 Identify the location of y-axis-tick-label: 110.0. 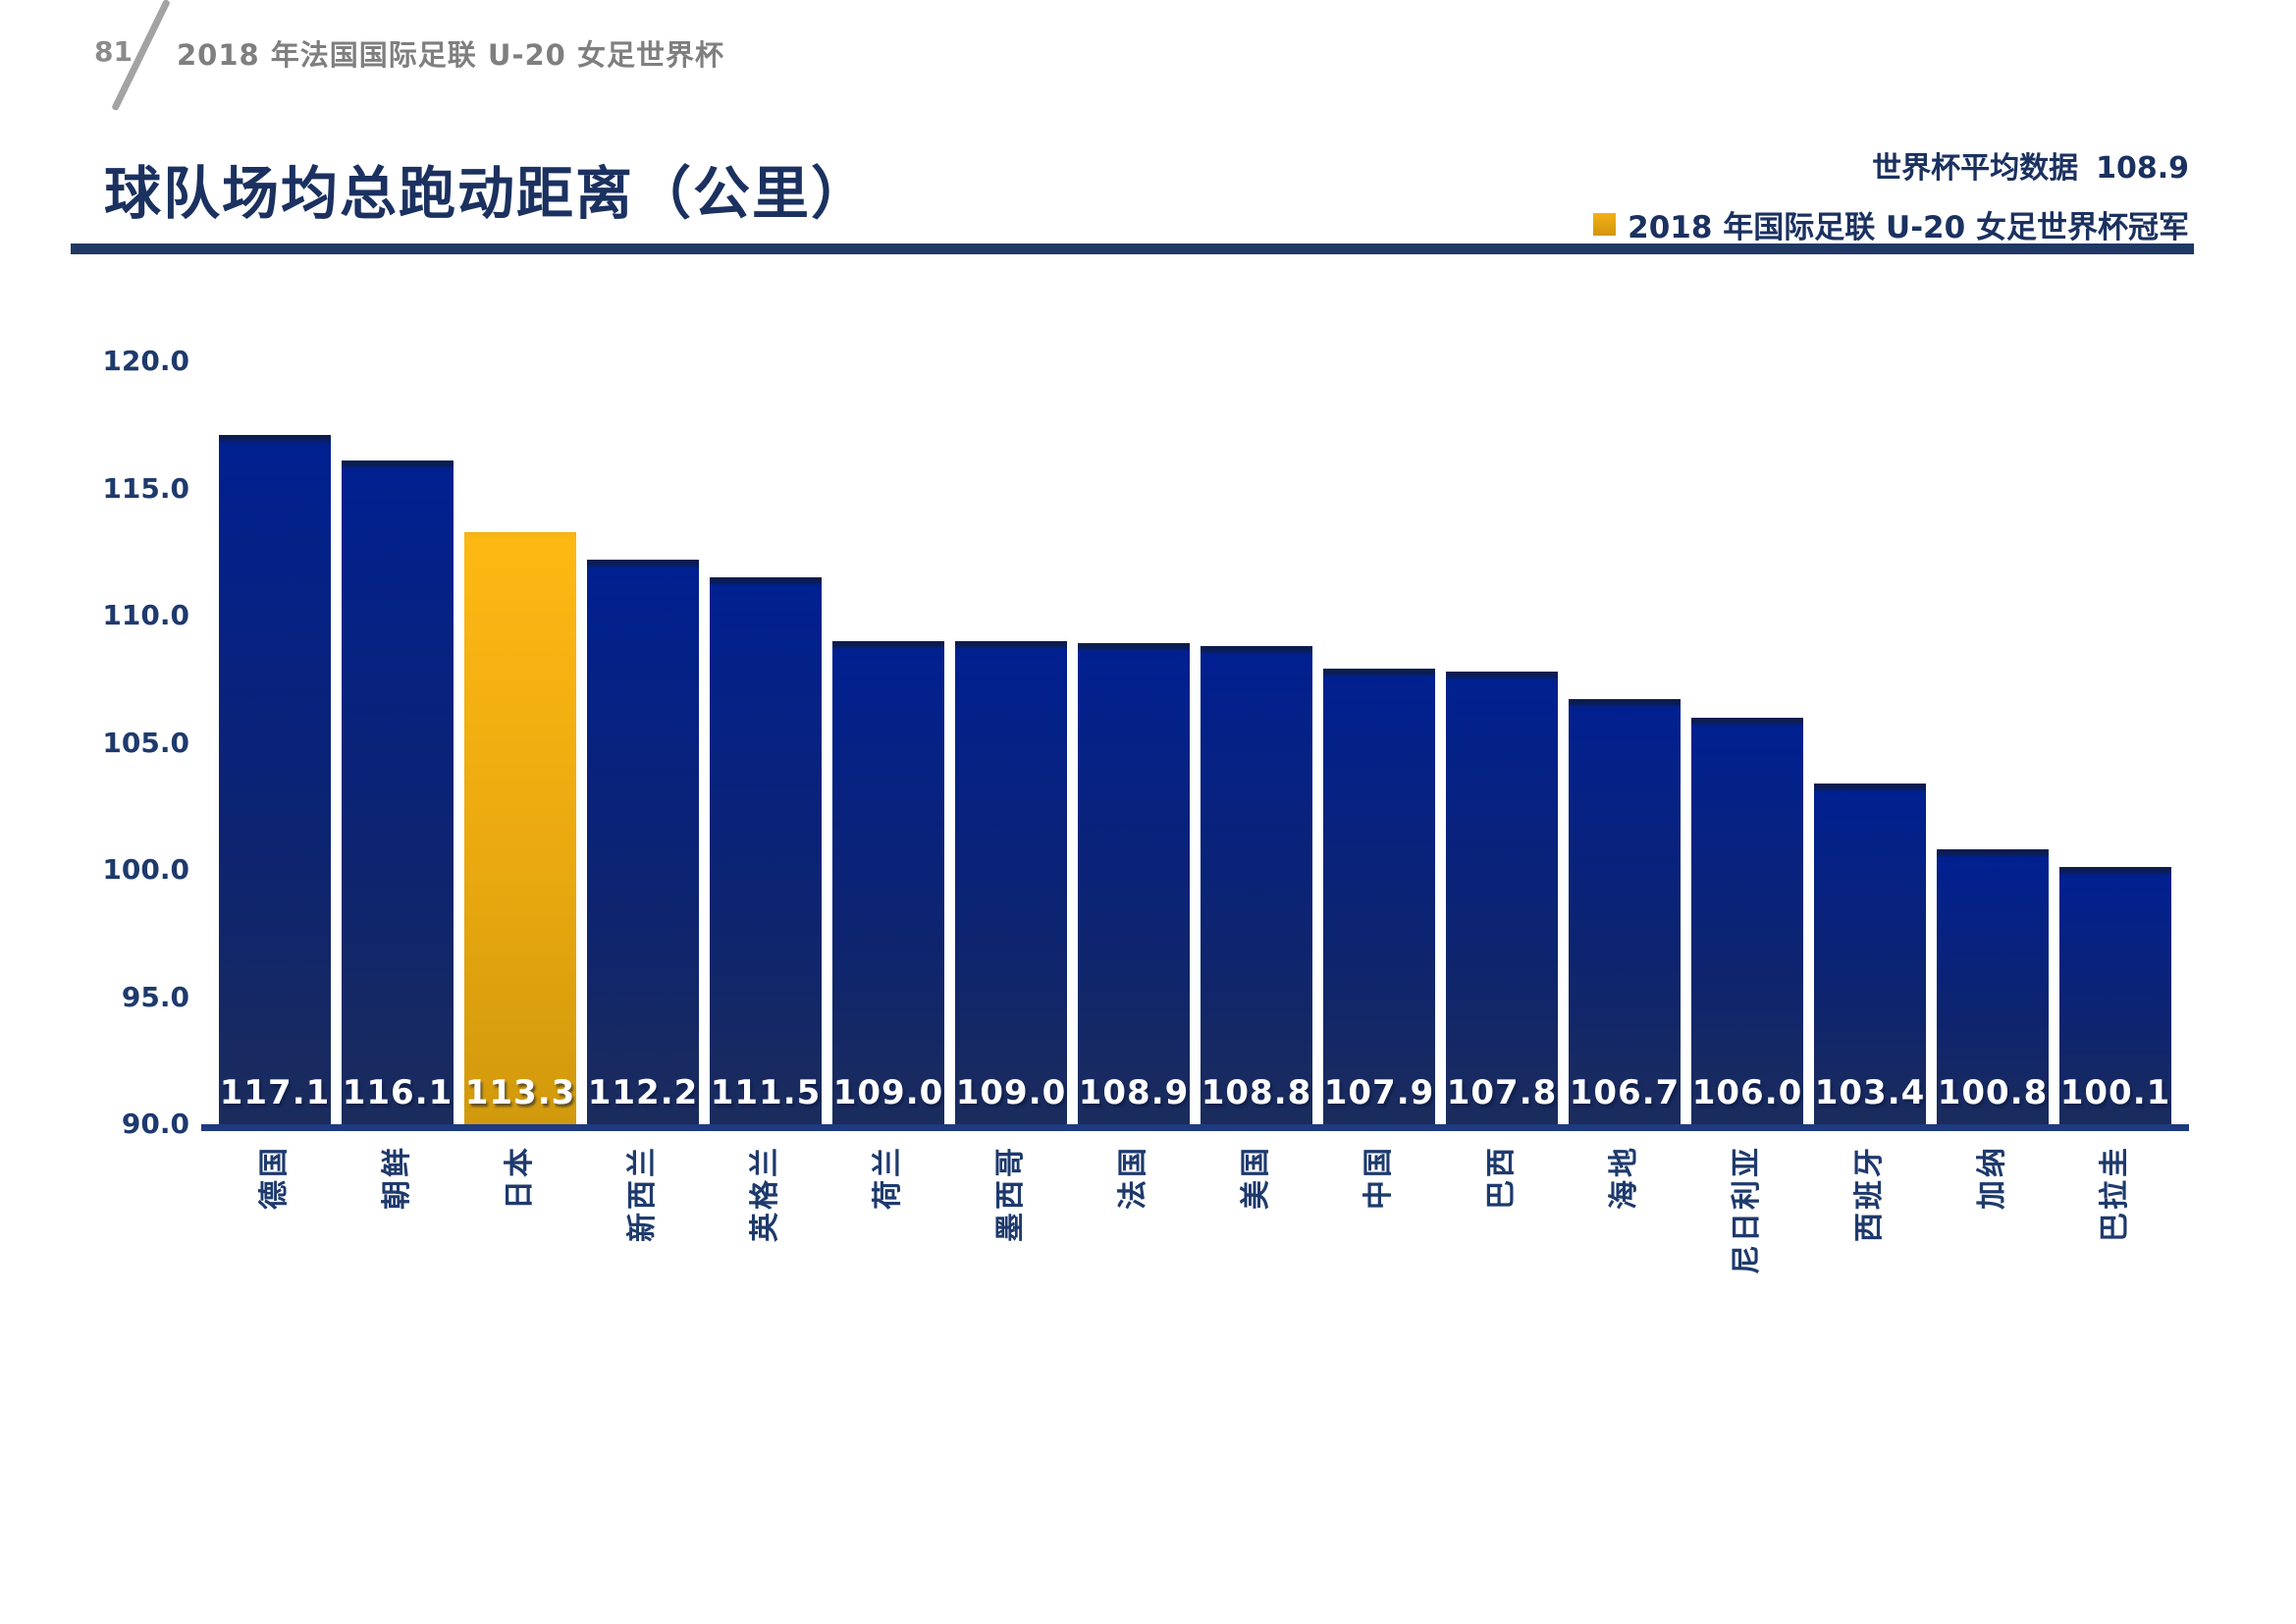
(146, 615).